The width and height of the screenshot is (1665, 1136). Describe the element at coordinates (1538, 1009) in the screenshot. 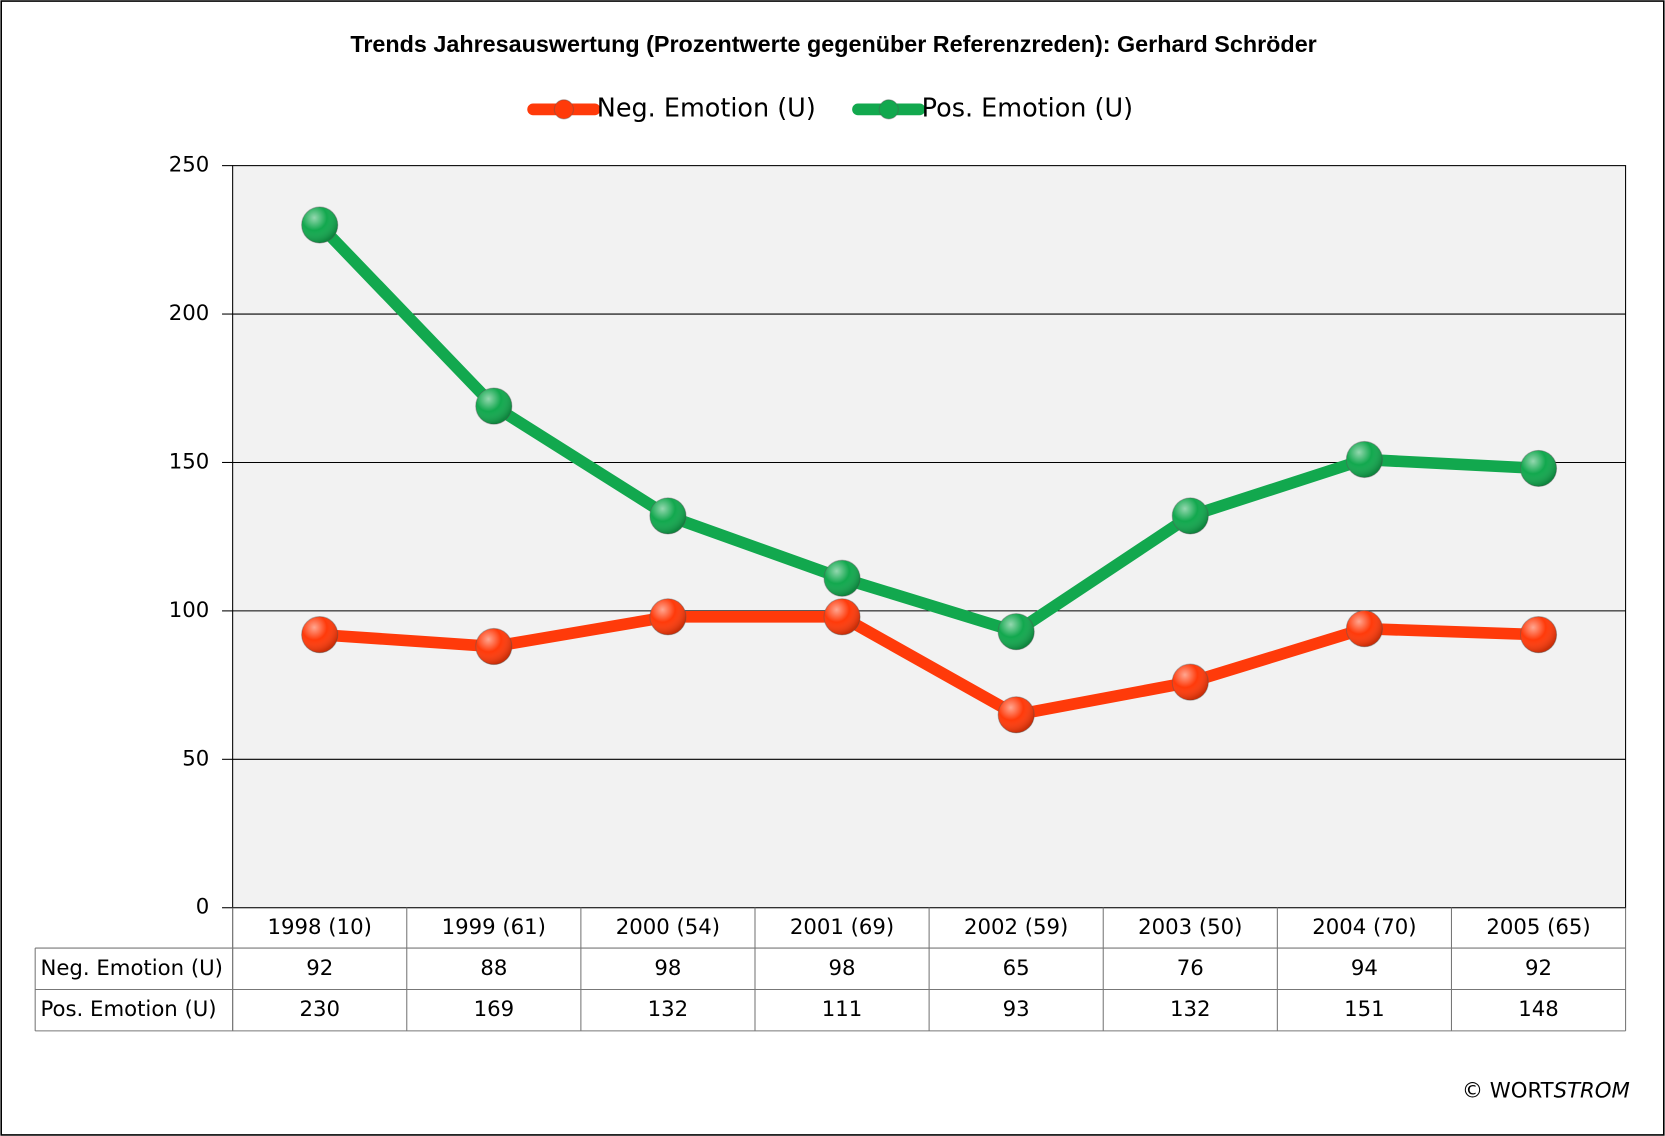

I see `table-cell: 148` at that location.